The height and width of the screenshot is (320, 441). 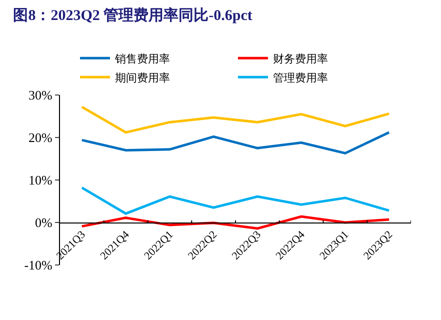 I want to click on y-tick-label: 30%, so click(x=40, y=95).